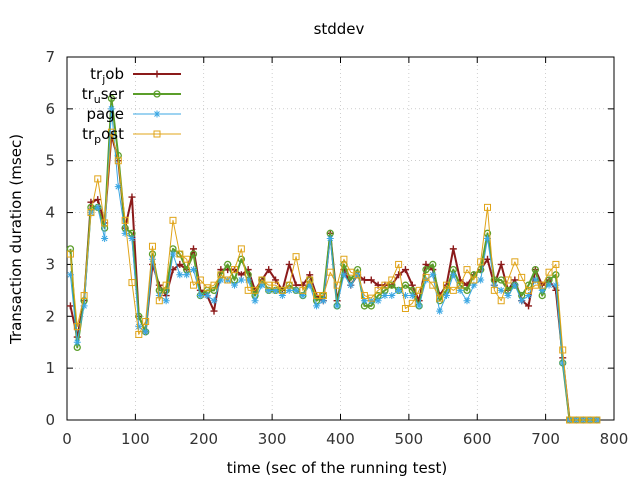  I want to click on x-tick-label: 600, so click(477, 439).